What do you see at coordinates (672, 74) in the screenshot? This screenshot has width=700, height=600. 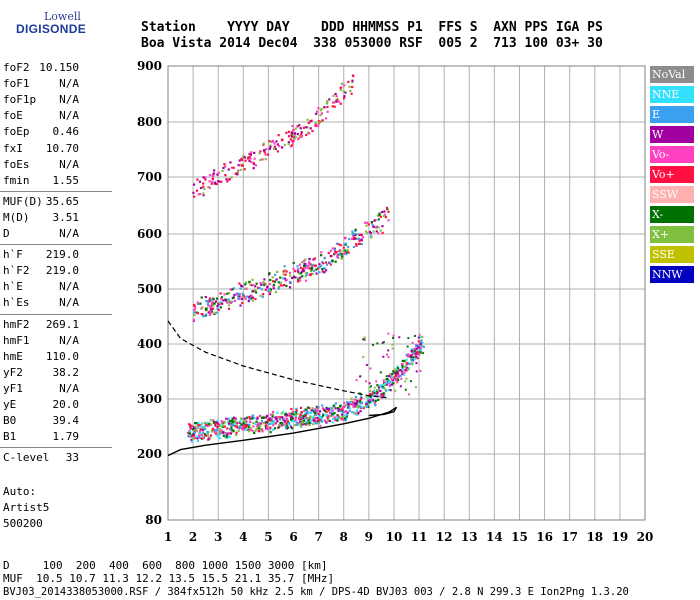 I see `legend-item: NoVal` at bounding box center [672, 74].